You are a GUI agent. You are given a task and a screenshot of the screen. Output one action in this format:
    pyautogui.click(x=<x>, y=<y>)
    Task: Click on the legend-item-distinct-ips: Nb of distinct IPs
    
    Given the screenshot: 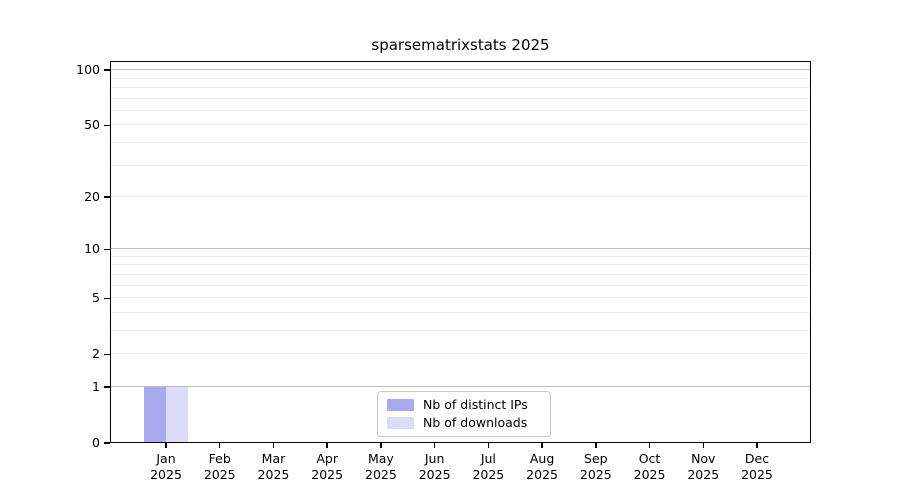 What is the action you would take?
    pyautogui.click(x=464, y=405)
    